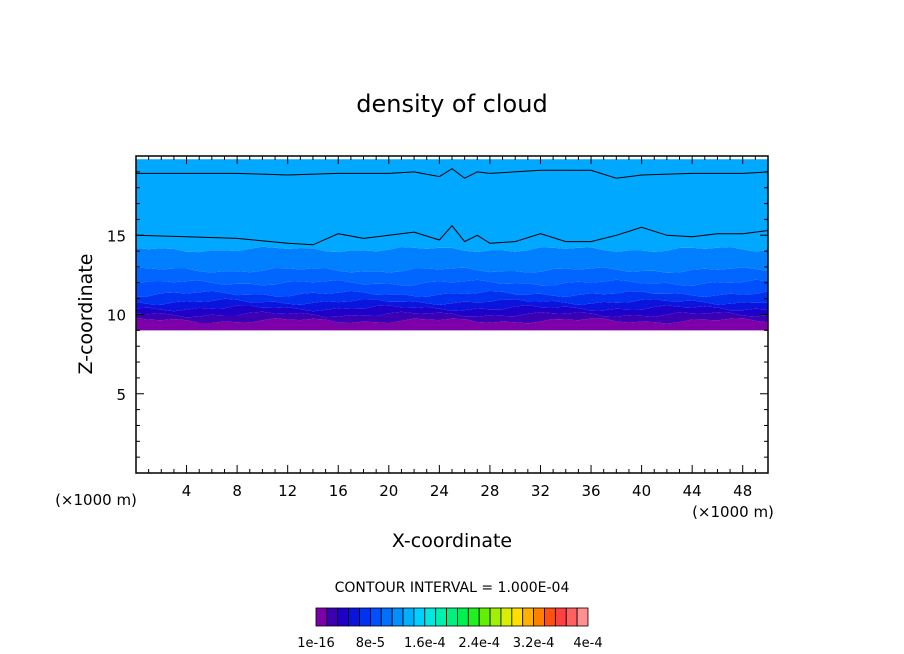 The width and height of the screenshot is (904, 654). Describe the element at coordinates (692, 491) in the screenshot. I see `x-tick-label: 44` at that location.